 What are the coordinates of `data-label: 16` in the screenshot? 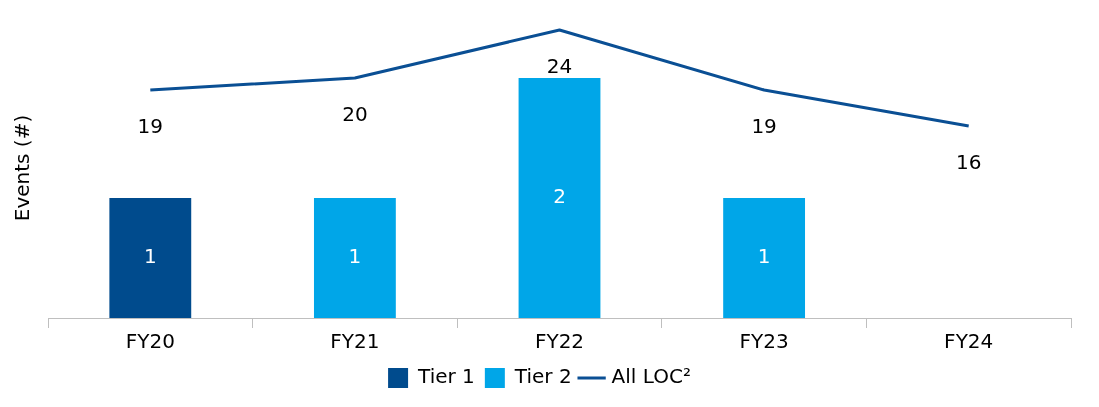 It's located at (968, 162).